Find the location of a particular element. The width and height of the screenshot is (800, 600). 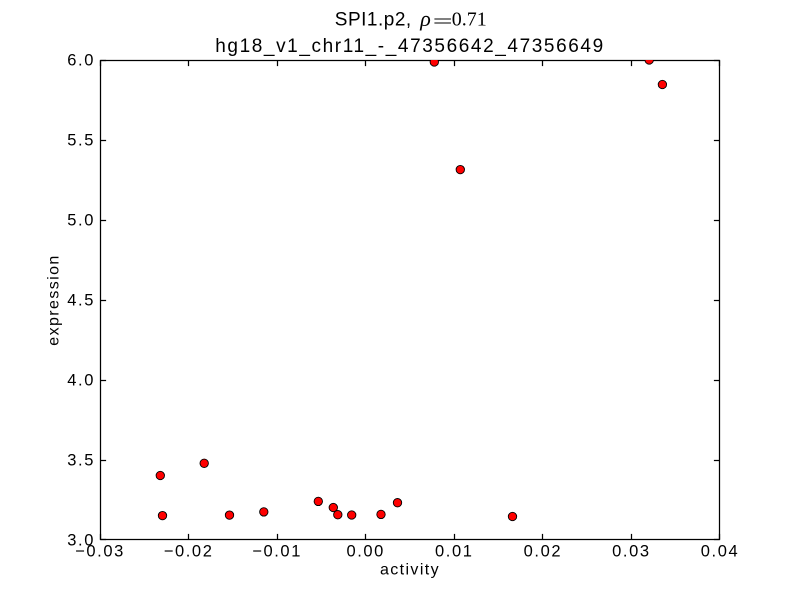

svg-text: 0.03 is located at coordinates (631, 552).